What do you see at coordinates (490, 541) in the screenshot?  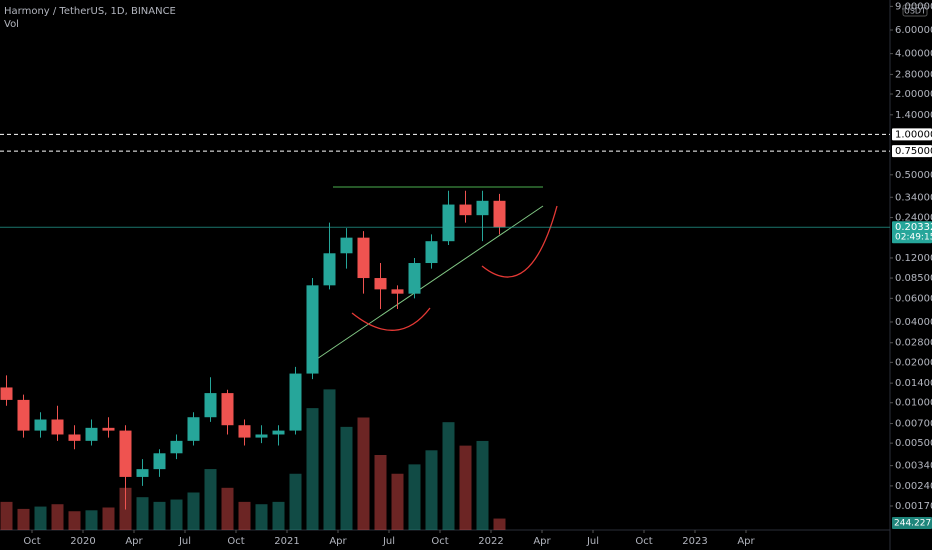 I see `x-tick-label: 2022` at bounding box center [490, 541].